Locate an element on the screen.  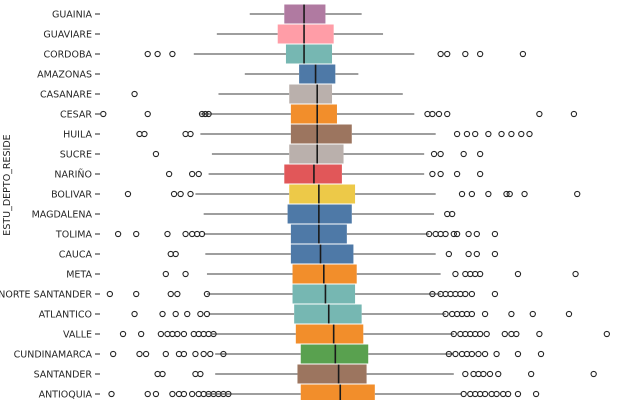
box-group: SANTANDER is located at coordinates (315, 374).